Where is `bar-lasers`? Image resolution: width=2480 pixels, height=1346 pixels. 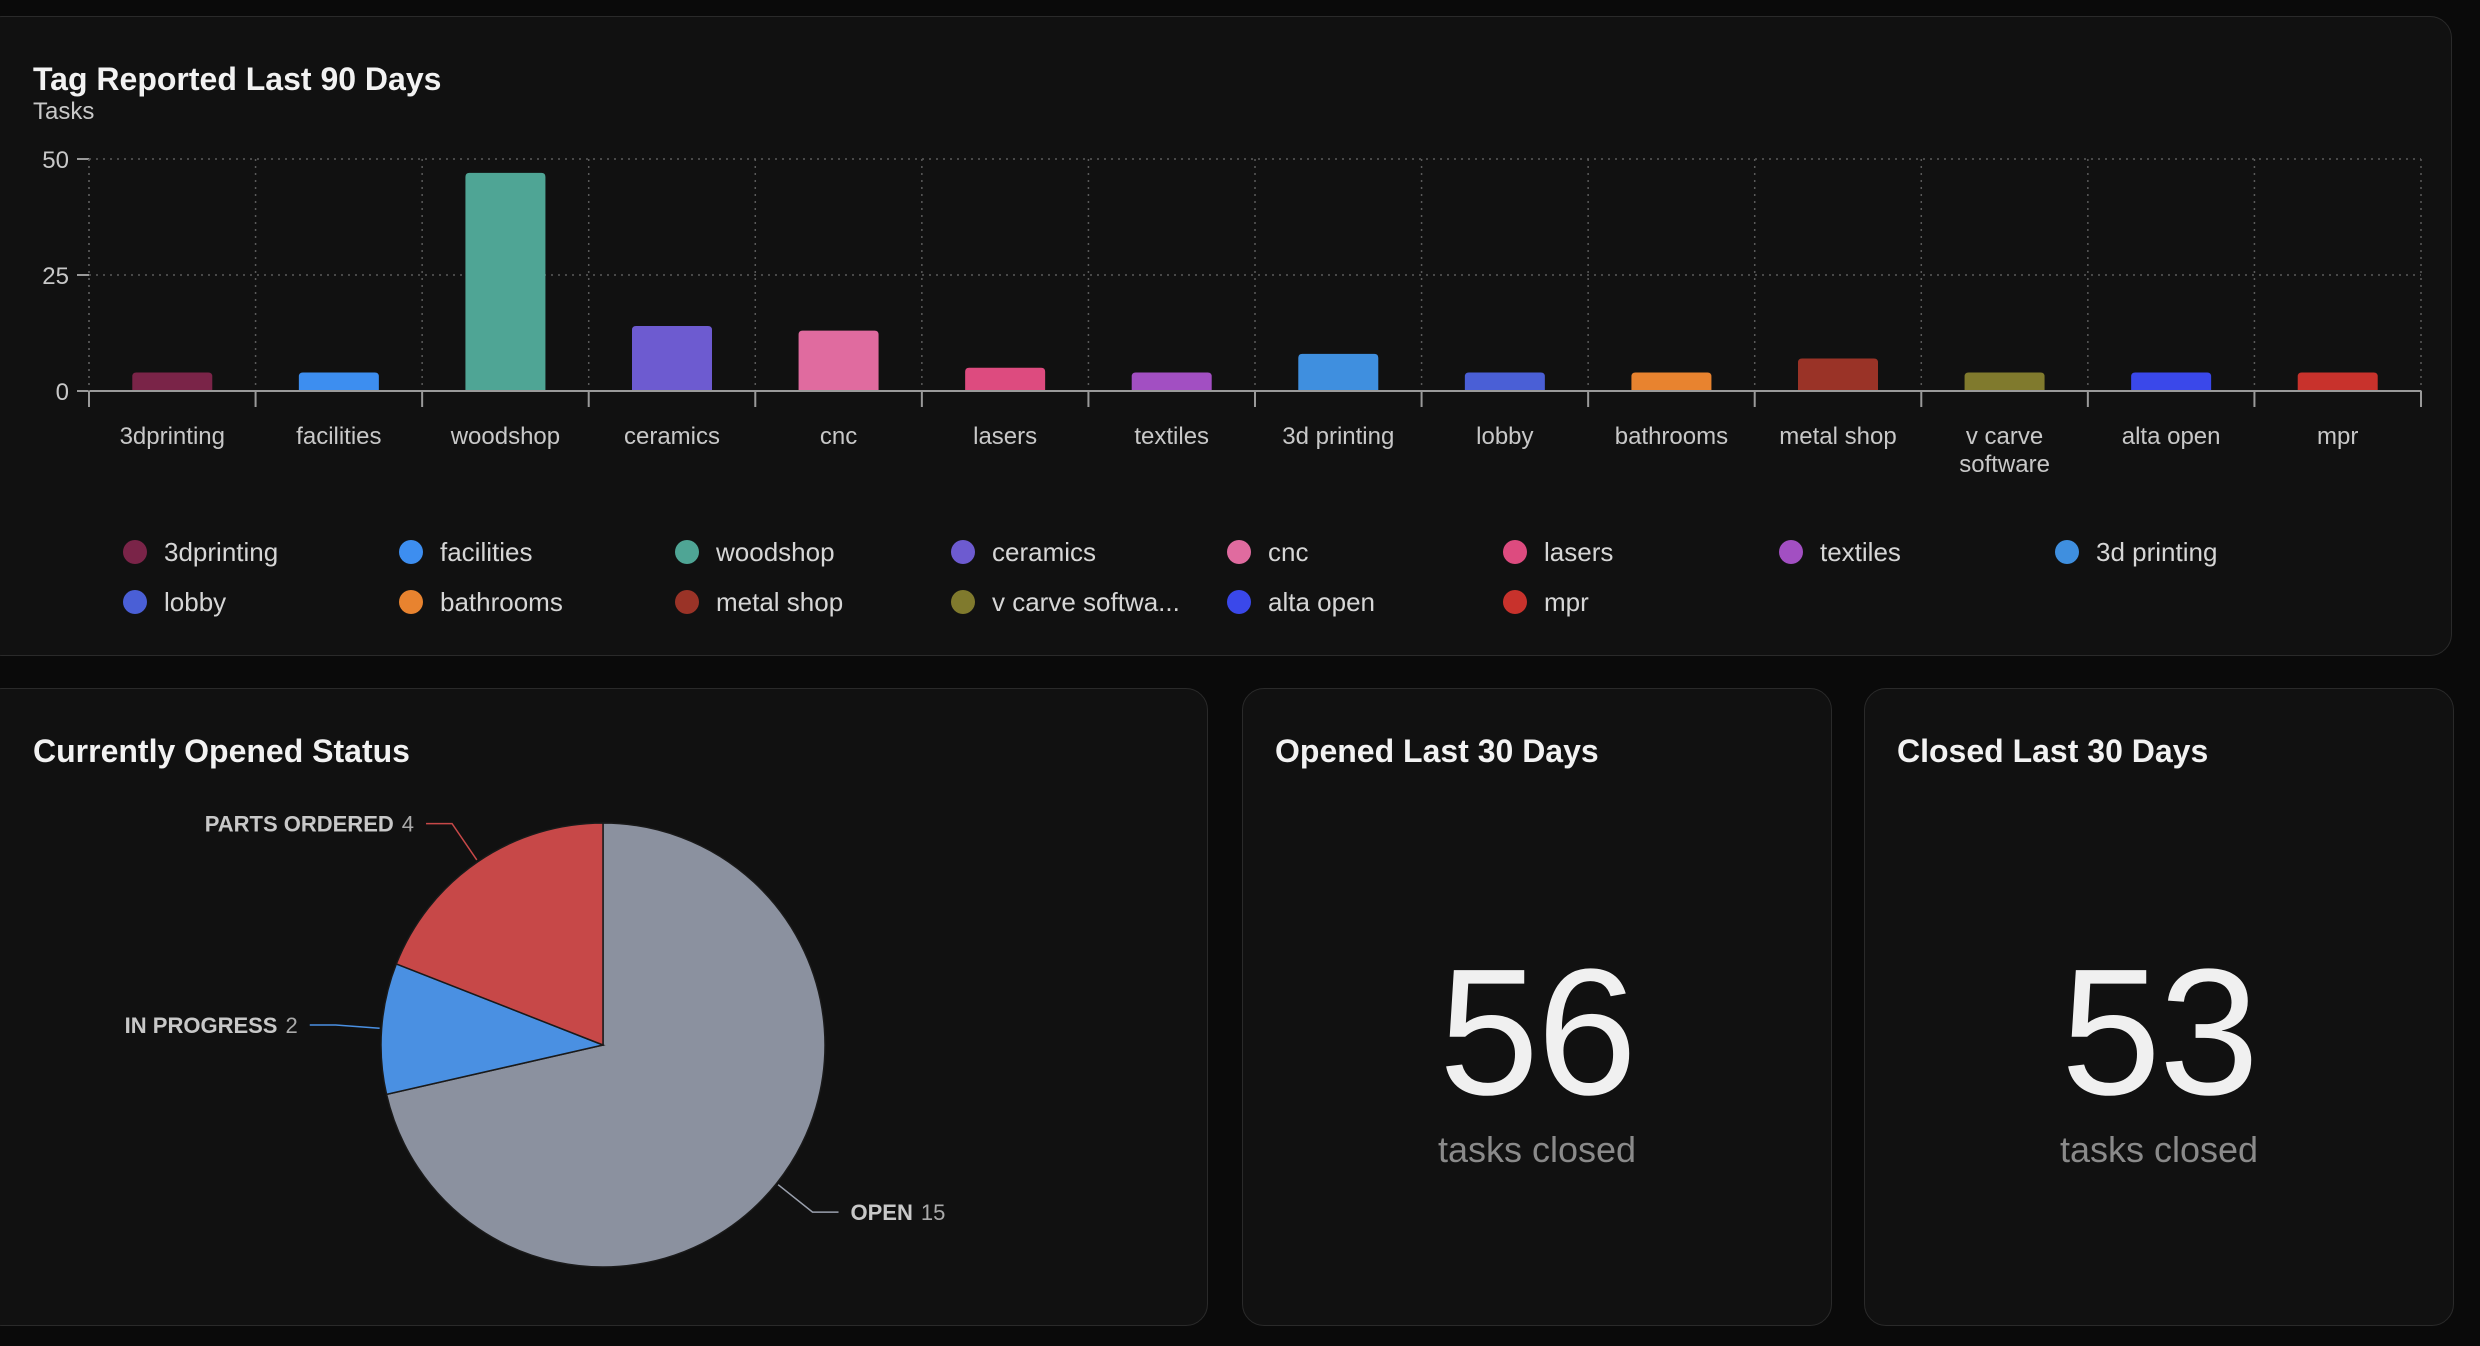
bar-lasers is located at coordinates (1005, 379).